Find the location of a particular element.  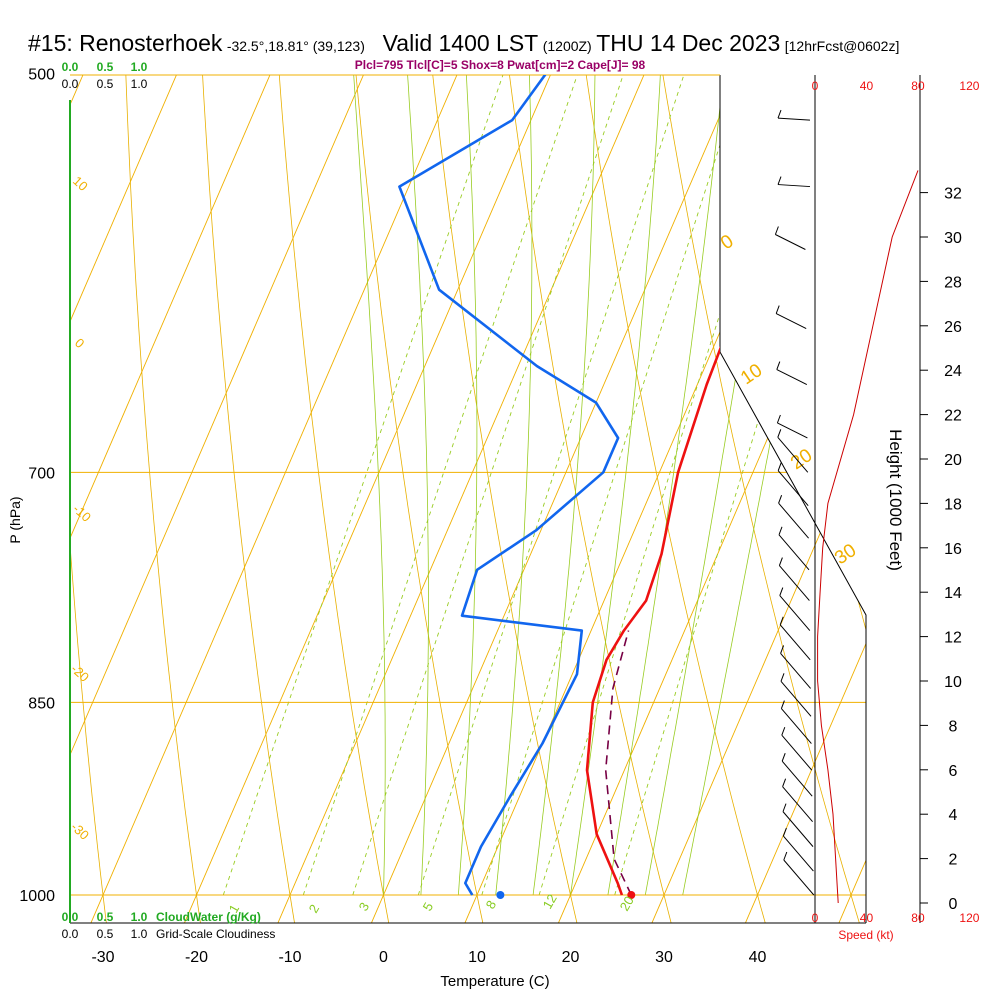

mixing-ratio-label: 20 is located at coordinates (627, 903).